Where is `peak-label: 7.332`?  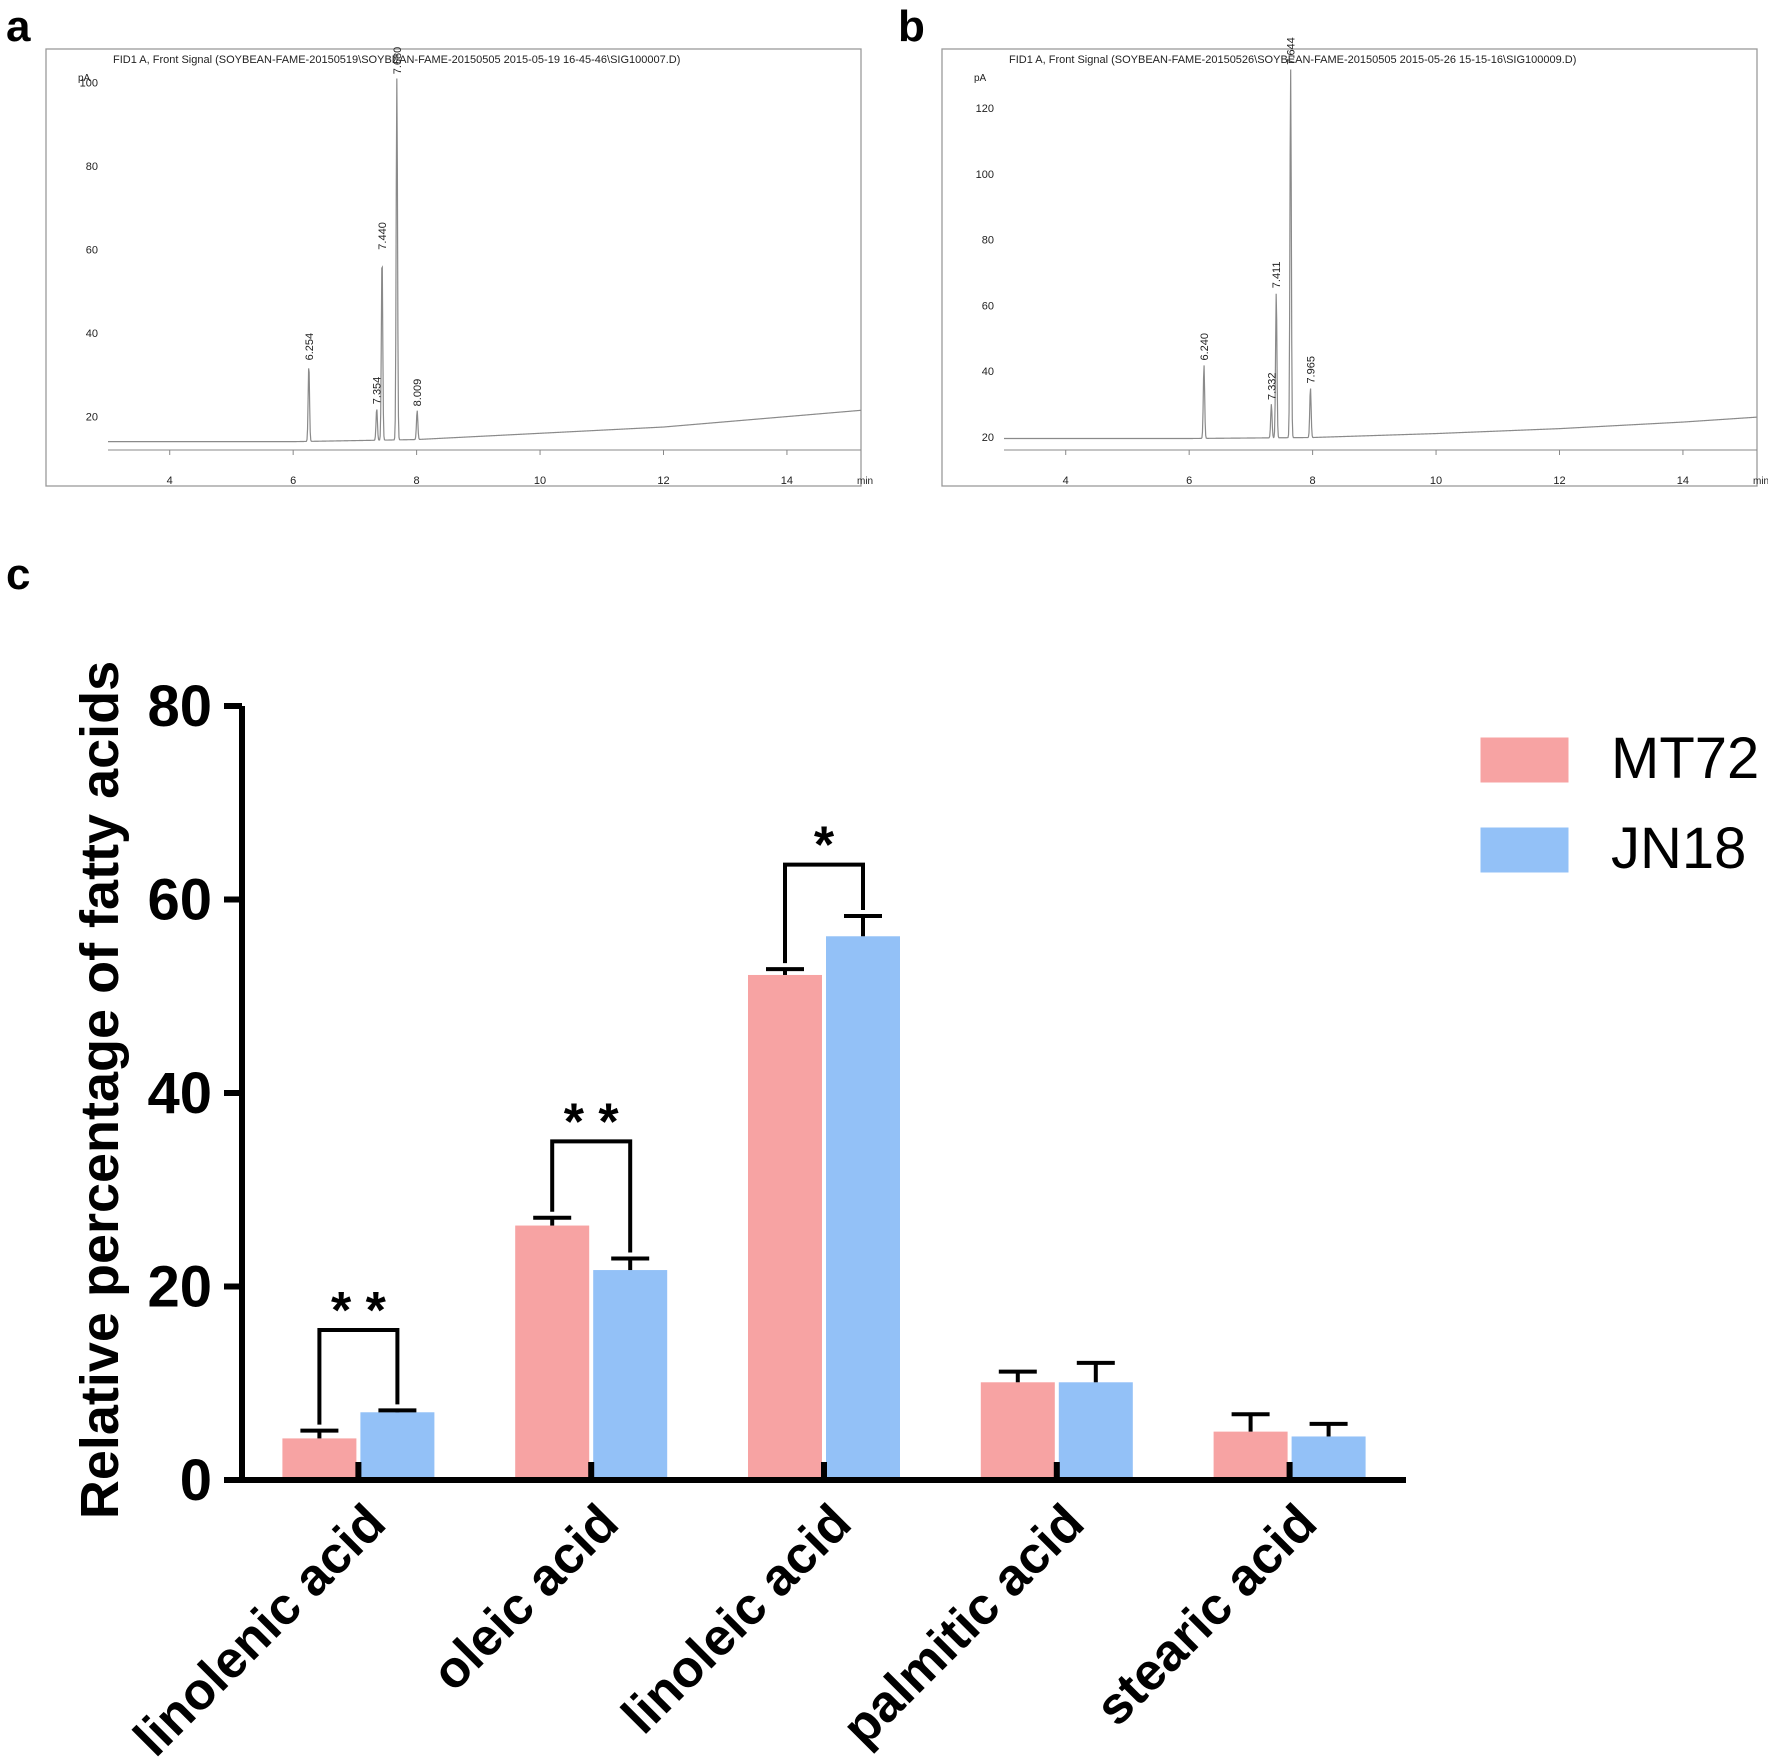
peak-label: 7.332 is located at coordinates (1272, 386).